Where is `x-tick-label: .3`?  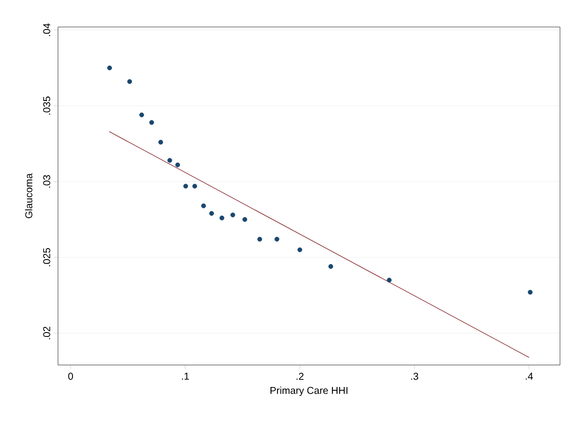
x-tick-label: .3 is located at coordinates (414, 376).